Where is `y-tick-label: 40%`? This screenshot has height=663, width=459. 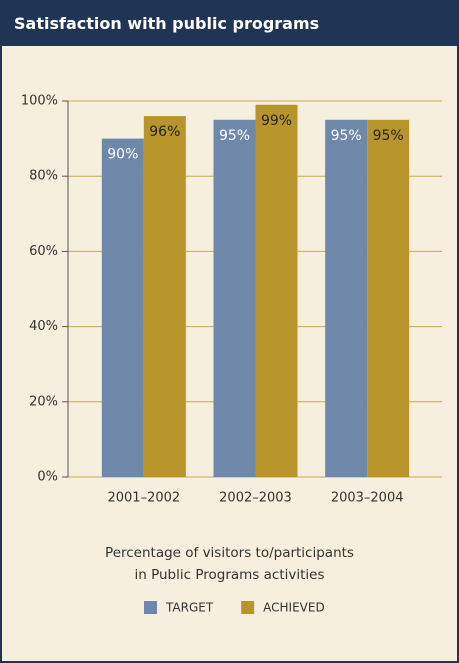 y-tick-label: 40% is located at coordinates (43, 326).